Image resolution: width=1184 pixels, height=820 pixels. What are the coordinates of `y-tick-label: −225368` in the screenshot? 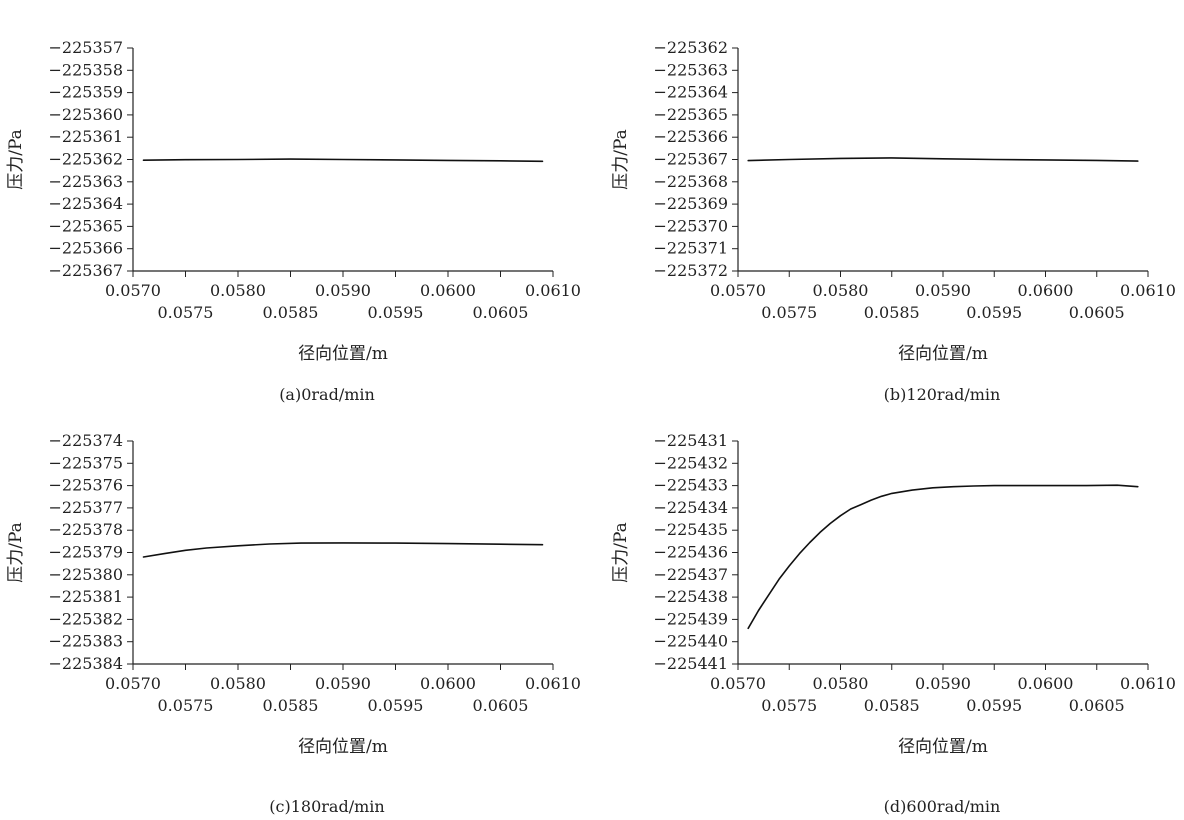 It's located at (691, 181).